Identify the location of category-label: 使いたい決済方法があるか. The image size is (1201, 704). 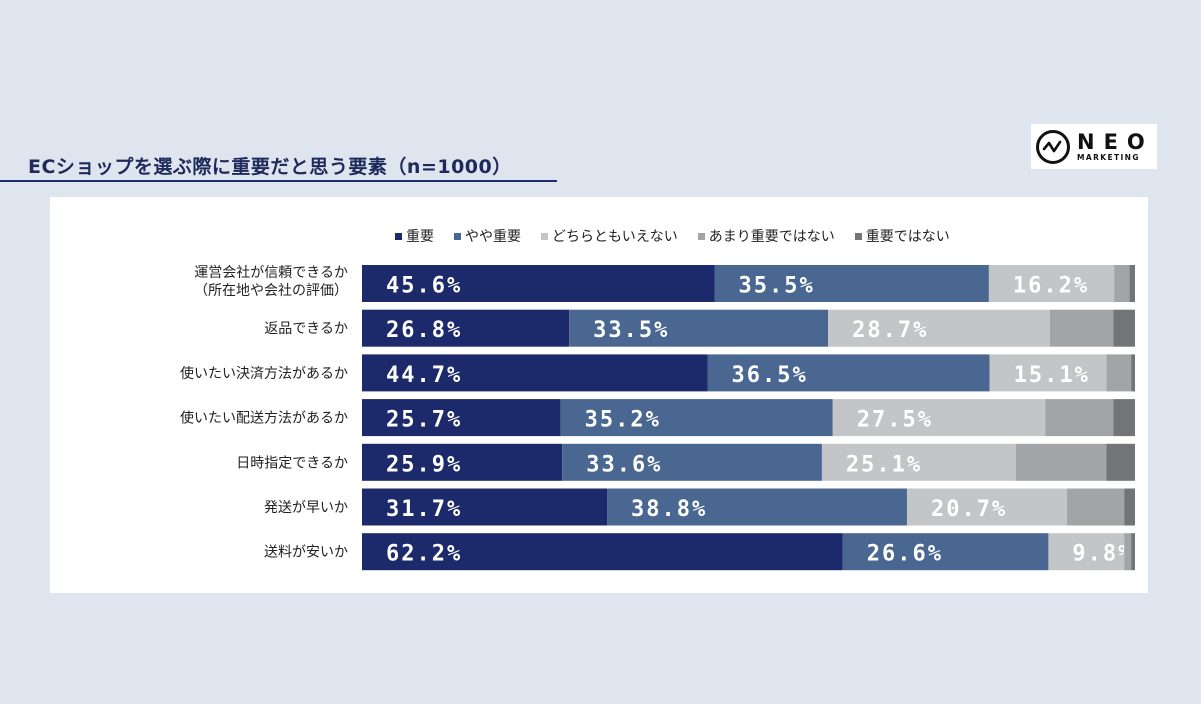
(264, 373).